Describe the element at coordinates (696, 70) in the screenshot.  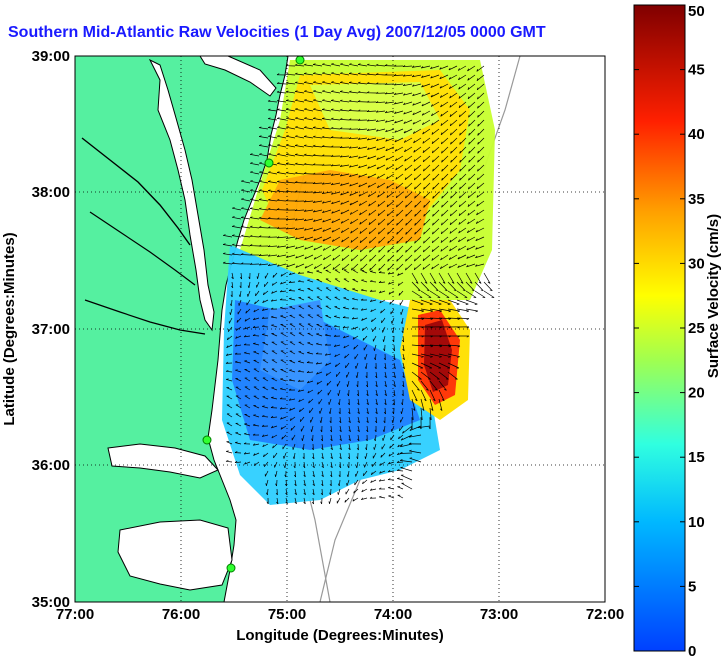
I see `colorbar-tick-label: 45` at that location.